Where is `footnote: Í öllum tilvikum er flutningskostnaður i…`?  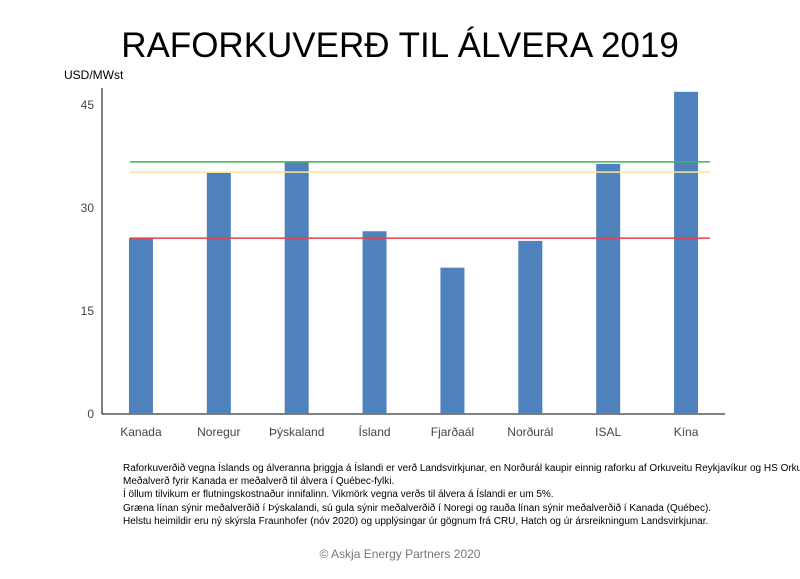 footnote: Í öllum tilvikum er flutningskostnaður i… is located at coordinates (338, 495).